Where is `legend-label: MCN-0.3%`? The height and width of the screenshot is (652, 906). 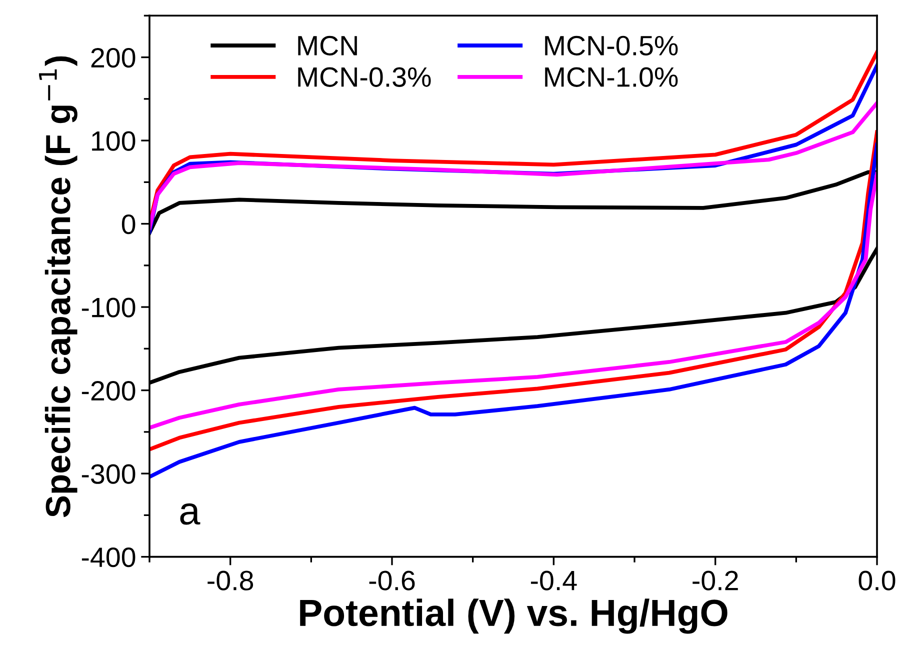 legend-label: MCN-0.3% is located at coordinates (364, 77).